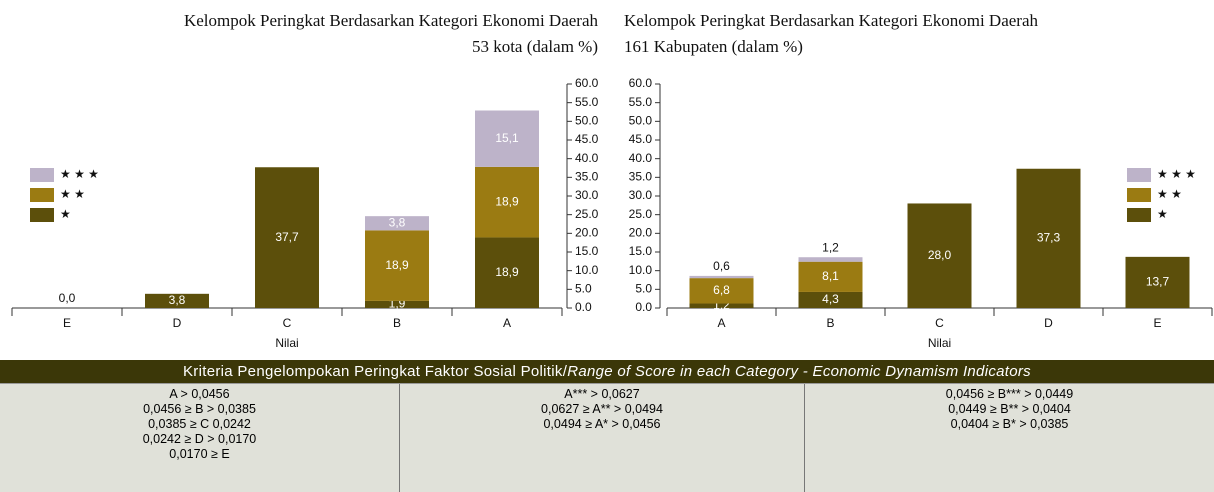 The width and height of the screenshot is (1214, 492). What do you see at coordinates (199, 394) in the screenshot?
I see `criteria-row: A > 0,0456` at bounding box center [199, 394].